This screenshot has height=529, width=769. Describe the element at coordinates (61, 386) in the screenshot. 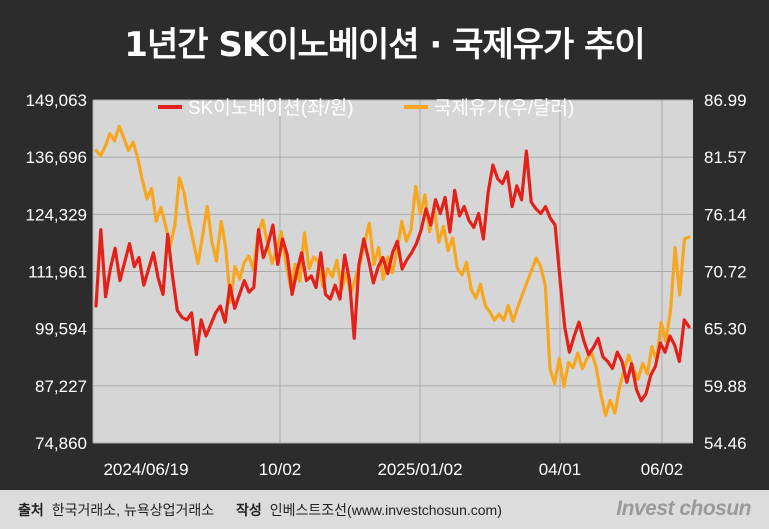

I see `left-tick-label: 87,227` at that location.